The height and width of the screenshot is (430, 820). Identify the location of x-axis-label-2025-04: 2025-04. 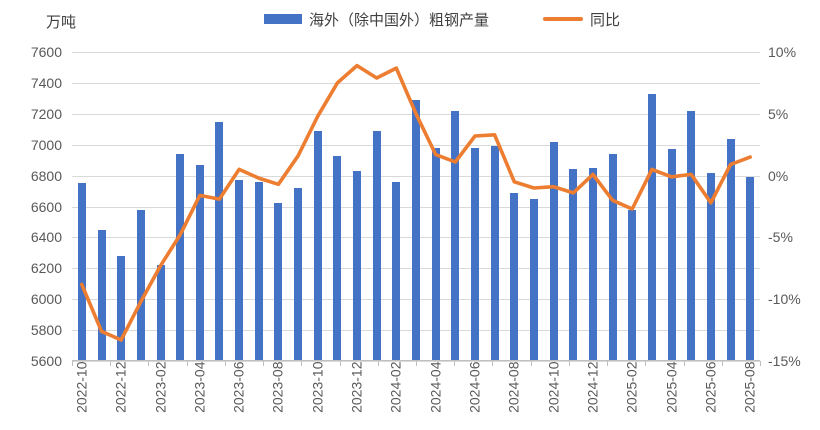
(671, 387).